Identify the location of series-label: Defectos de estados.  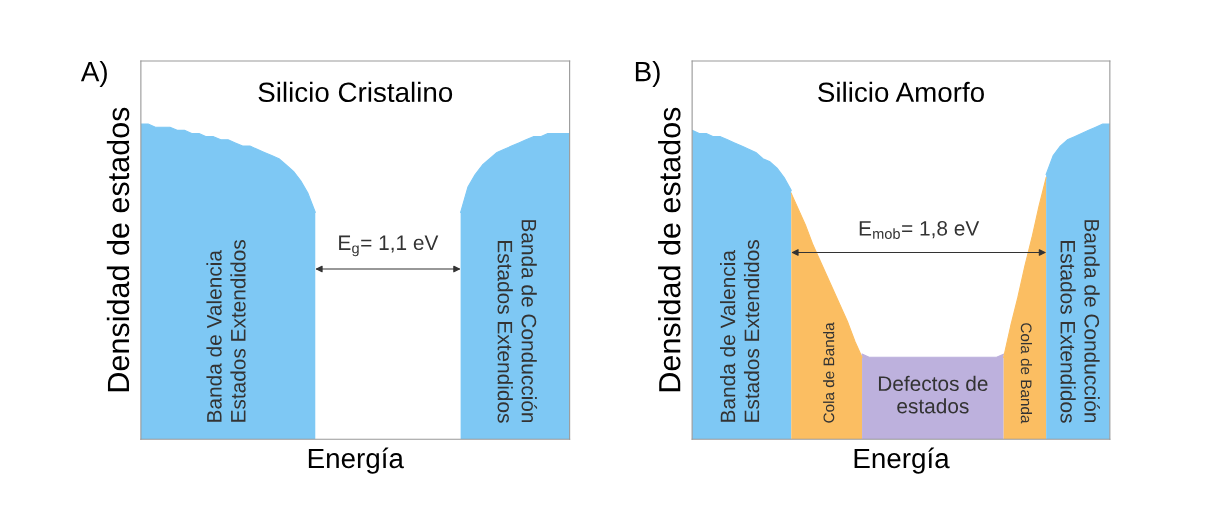
(933, 394).